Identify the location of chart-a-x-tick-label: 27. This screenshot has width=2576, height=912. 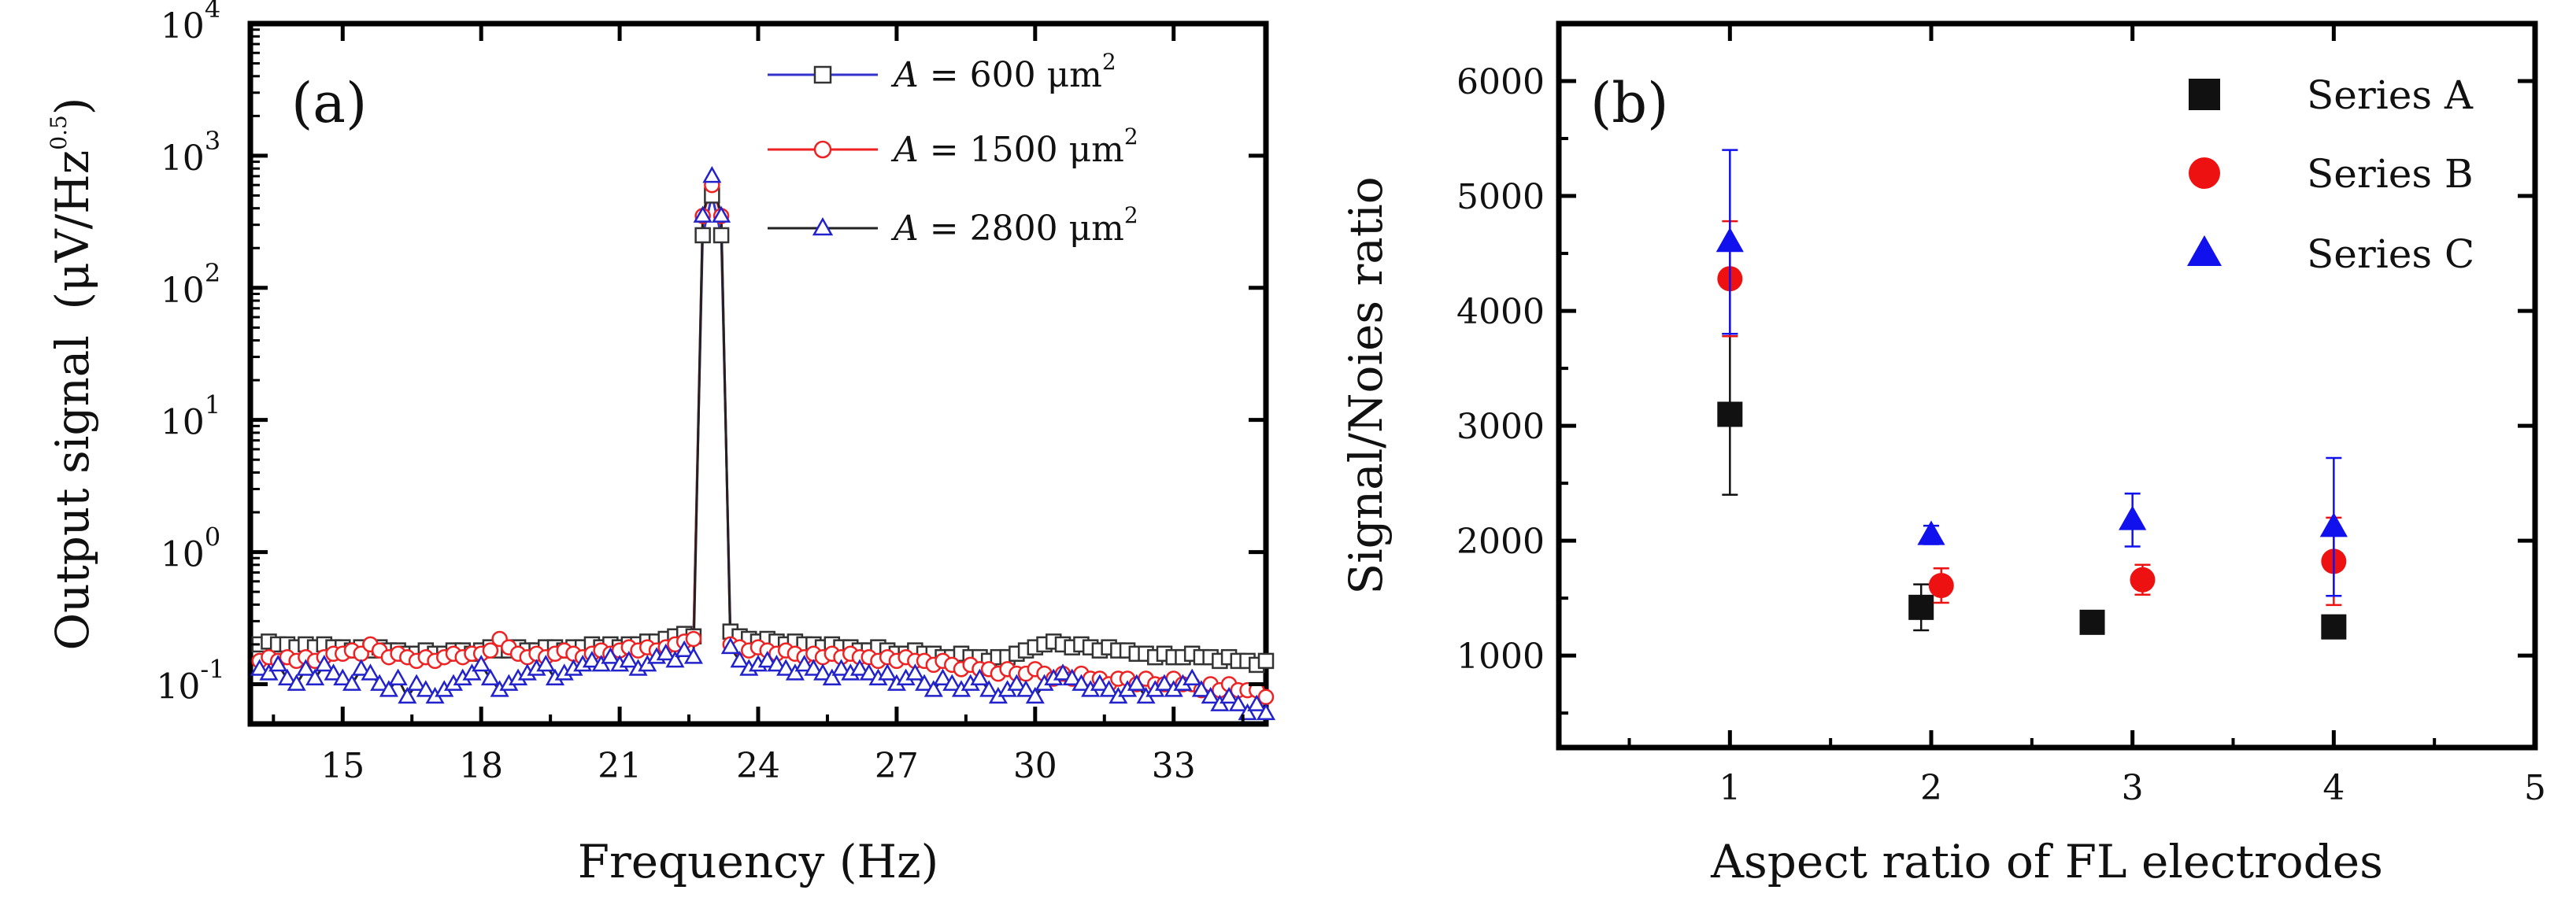
(897, 766).